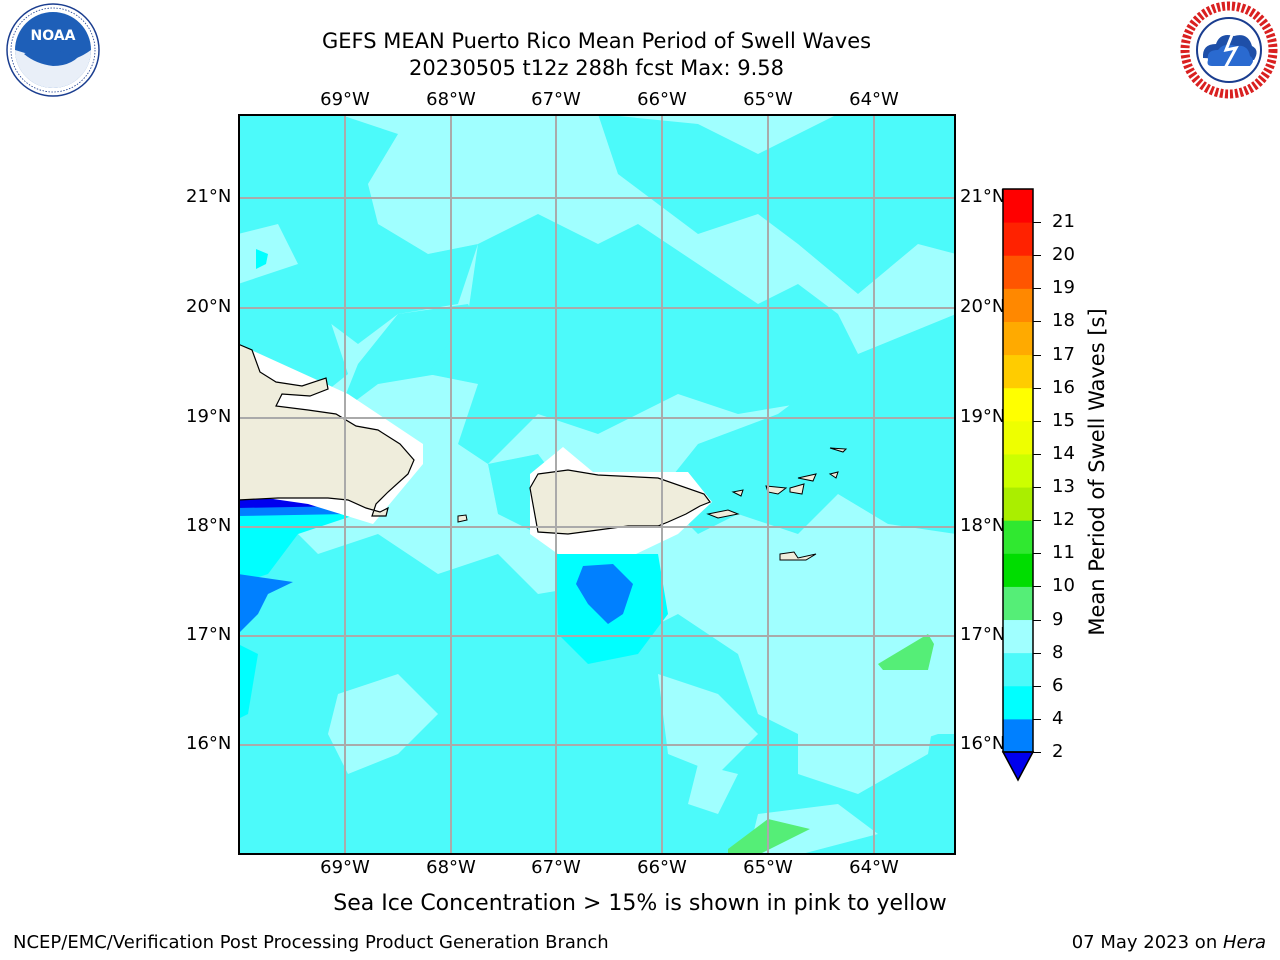 Image resolution: width=1280 pixels, height=960 pixels. What do you see at coordinates (326, 430) in the screenshot?
I see `hispaniola-land` at bounding box center [326, 430].